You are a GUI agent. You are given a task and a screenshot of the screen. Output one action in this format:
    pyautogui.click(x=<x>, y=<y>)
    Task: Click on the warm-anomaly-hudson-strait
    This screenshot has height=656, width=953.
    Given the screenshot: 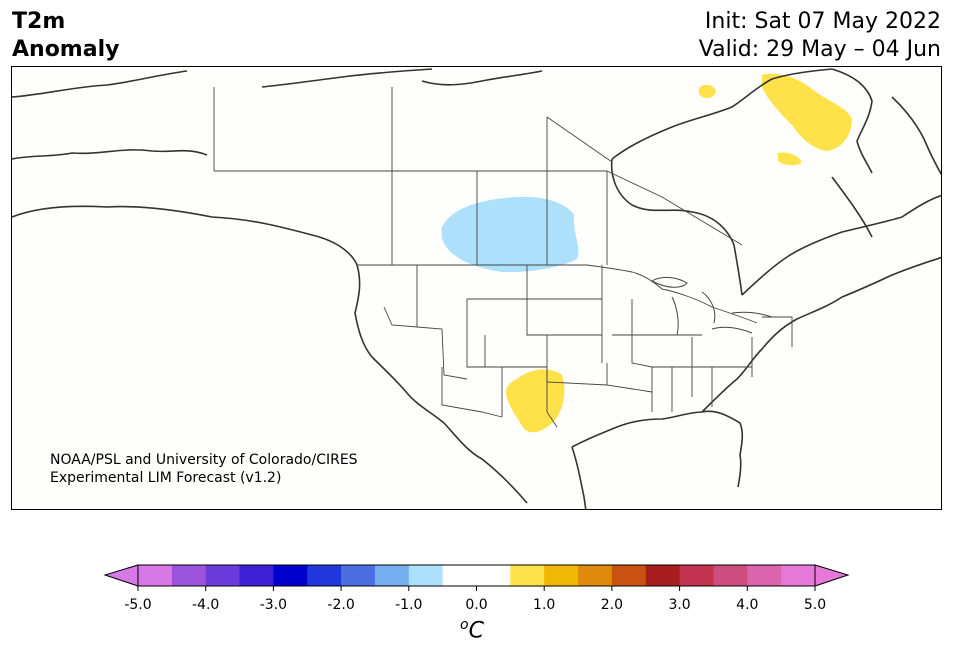 What is the action you would take?
    pyautogui.click(x=790, y=159)
    